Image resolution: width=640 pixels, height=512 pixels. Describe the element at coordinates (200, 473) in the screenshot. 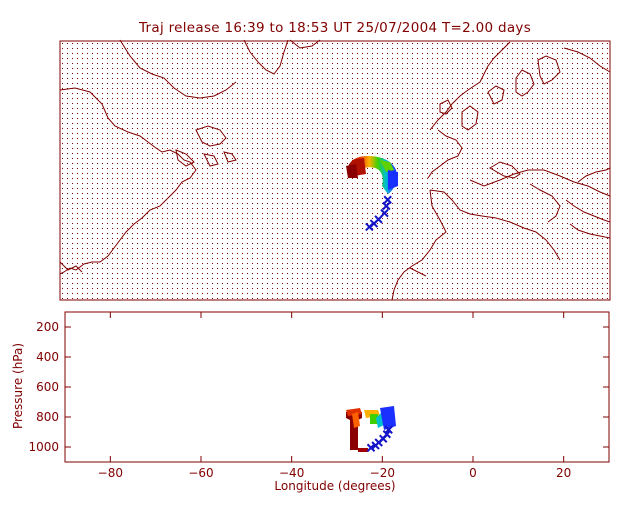

I see `x-tick-label: −60` at that location.